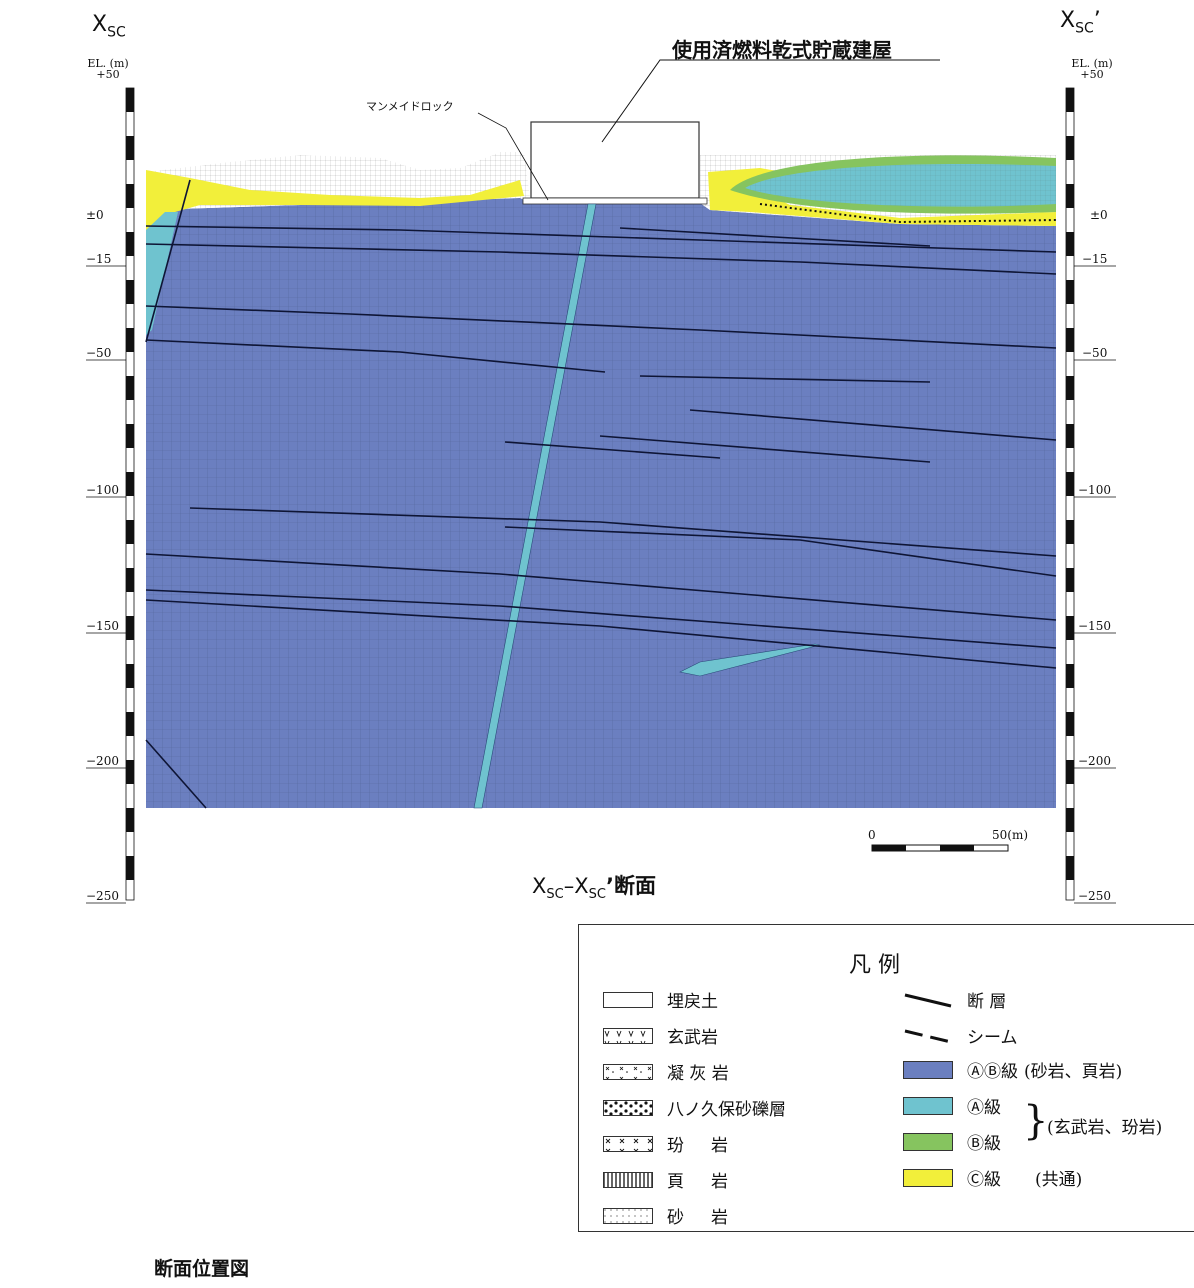 This screenshot has width=1194, height=1288. I want to click on right-tick-minus150: −150, so click(1094, 626).